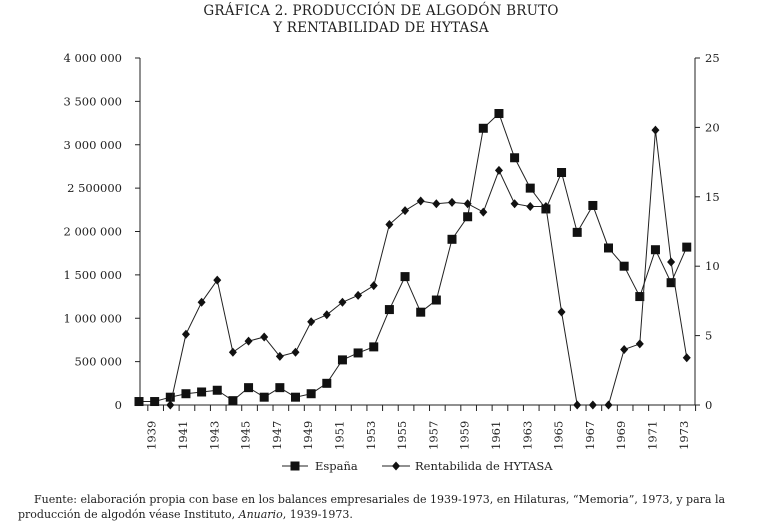 The image size is (762, 525). I want to click on x-tick-label: 1973, so click(684, 435).